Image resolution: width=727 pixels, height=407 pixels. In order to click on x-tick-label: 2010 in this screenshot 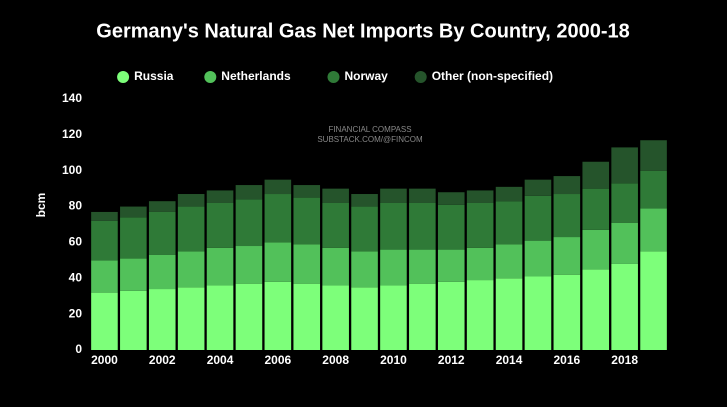, I will do `click(393, 360)`.